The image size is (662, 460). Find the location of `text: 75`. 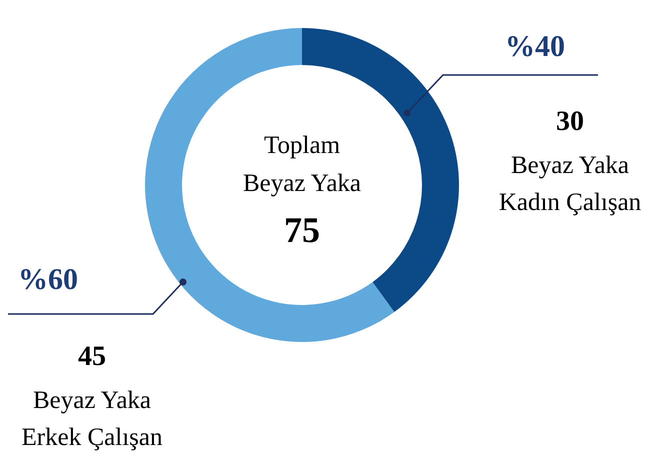

text: 75 is located at coordinates (302, 230).